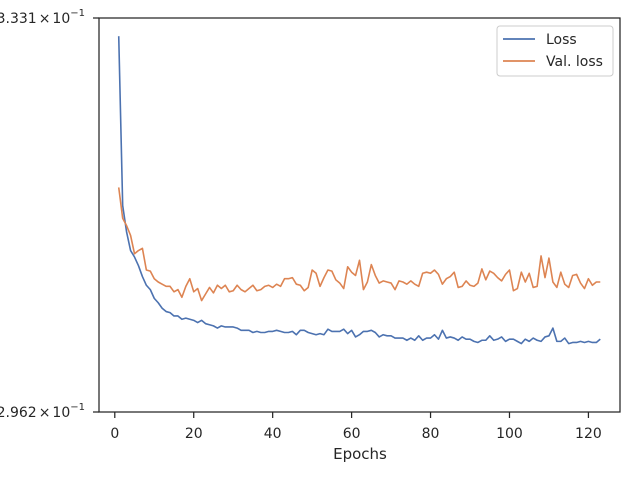 The width and height of the screenshot is (640, 480). What do you see at coordinates (61, 19) in the screenshot?
I see `y-tick-base-top: 10` at bounding box center [61, 19].